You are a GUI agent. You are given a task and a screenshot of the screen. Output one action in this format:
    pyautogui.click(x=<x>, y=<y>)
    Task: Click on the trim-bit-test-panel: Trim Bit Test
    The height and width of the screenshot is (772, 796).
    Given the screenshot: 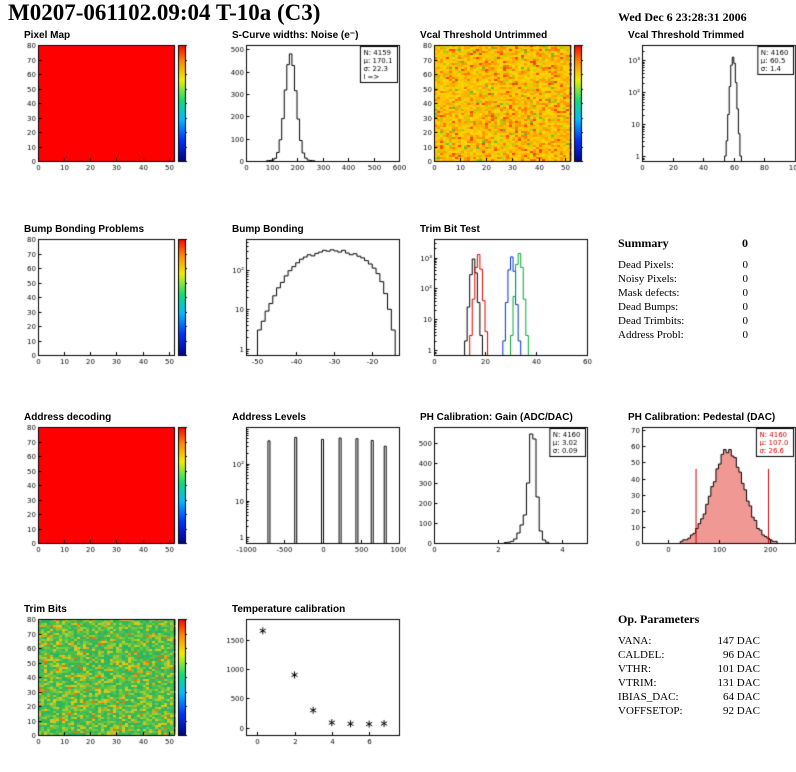 What is the action you would take?
    pyautogui.click(x=502, y=296)
    